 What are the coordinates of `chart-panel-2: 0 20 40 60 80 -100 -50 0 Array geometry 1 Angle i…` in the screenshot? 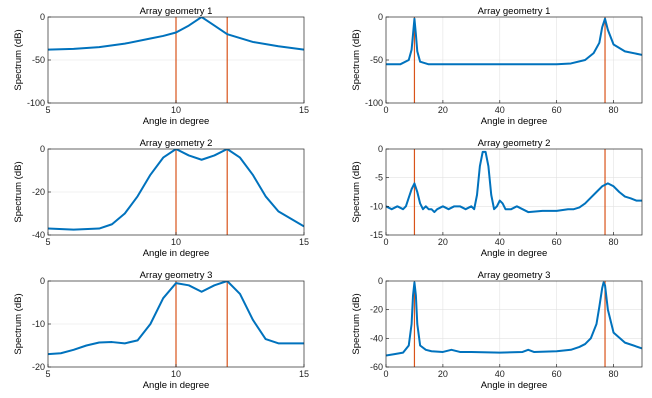 It's located at (497, 66).